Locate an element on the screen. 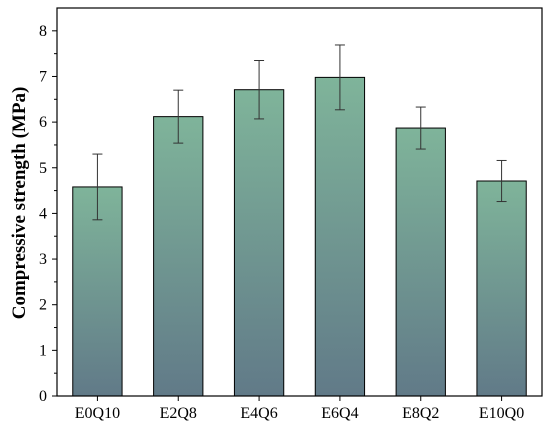 This screenshot has width=550, height=437. y-tick-label: 3 is located at coordinates (43, 259).